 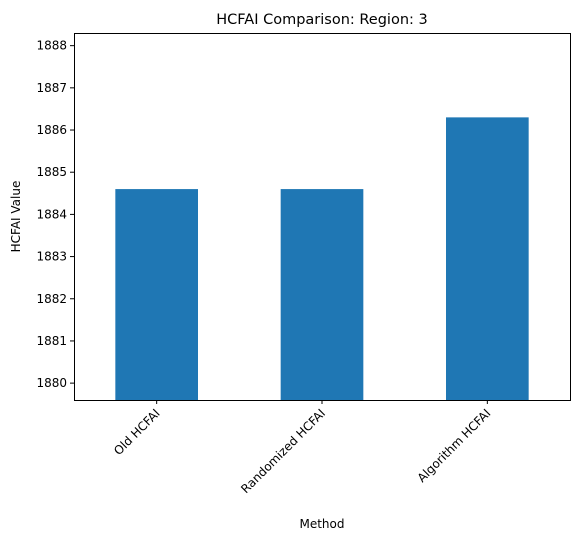 I want to click on bar-old-hcfai, so click(x=156, y=294).